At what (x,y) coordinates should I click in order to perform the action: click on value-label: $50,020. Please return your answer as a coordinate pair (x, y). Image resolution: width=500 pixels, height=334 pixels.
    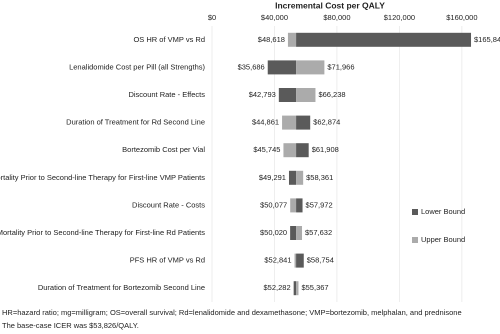
    Looking at the image, I should click on (273, 232).